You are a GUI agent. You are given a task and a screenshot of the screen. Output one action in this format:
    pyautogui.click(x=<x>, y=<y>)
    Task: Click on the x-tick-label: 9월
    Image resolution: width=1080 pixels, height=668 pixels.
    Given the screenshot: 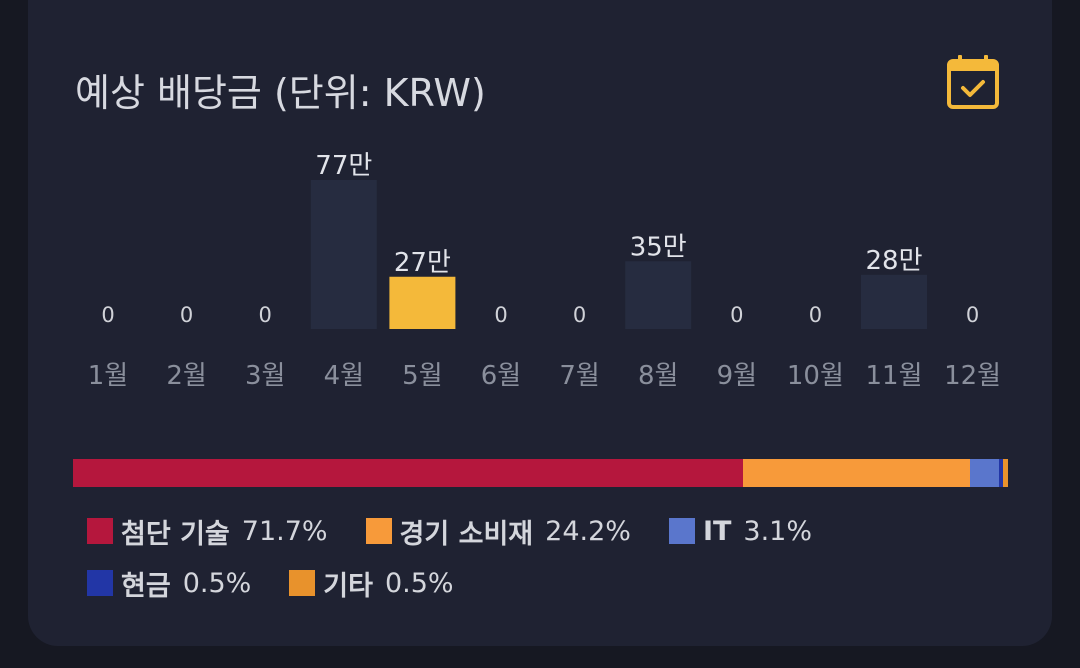 What is the action you would take?
    pyautogui.click(x=737, y=376)
    